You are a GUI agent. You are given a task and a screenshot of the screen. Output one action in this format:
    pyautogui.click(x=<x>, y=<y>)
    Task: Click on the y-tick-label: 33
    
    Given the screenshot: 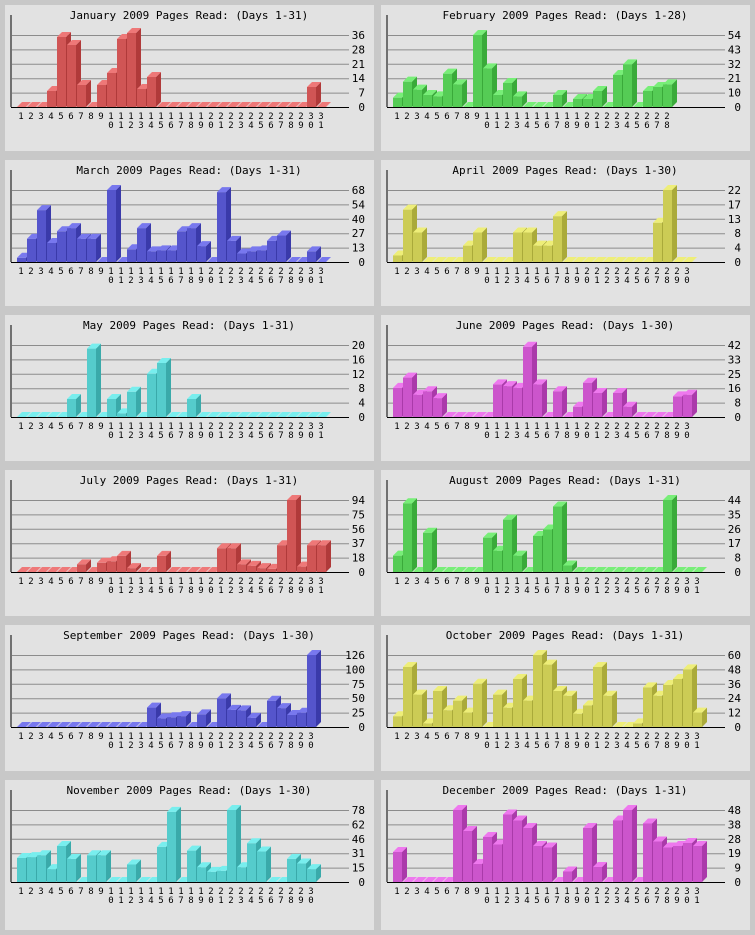 What is the action you would take?
    pyautogui.click(x=734, y=359)
    